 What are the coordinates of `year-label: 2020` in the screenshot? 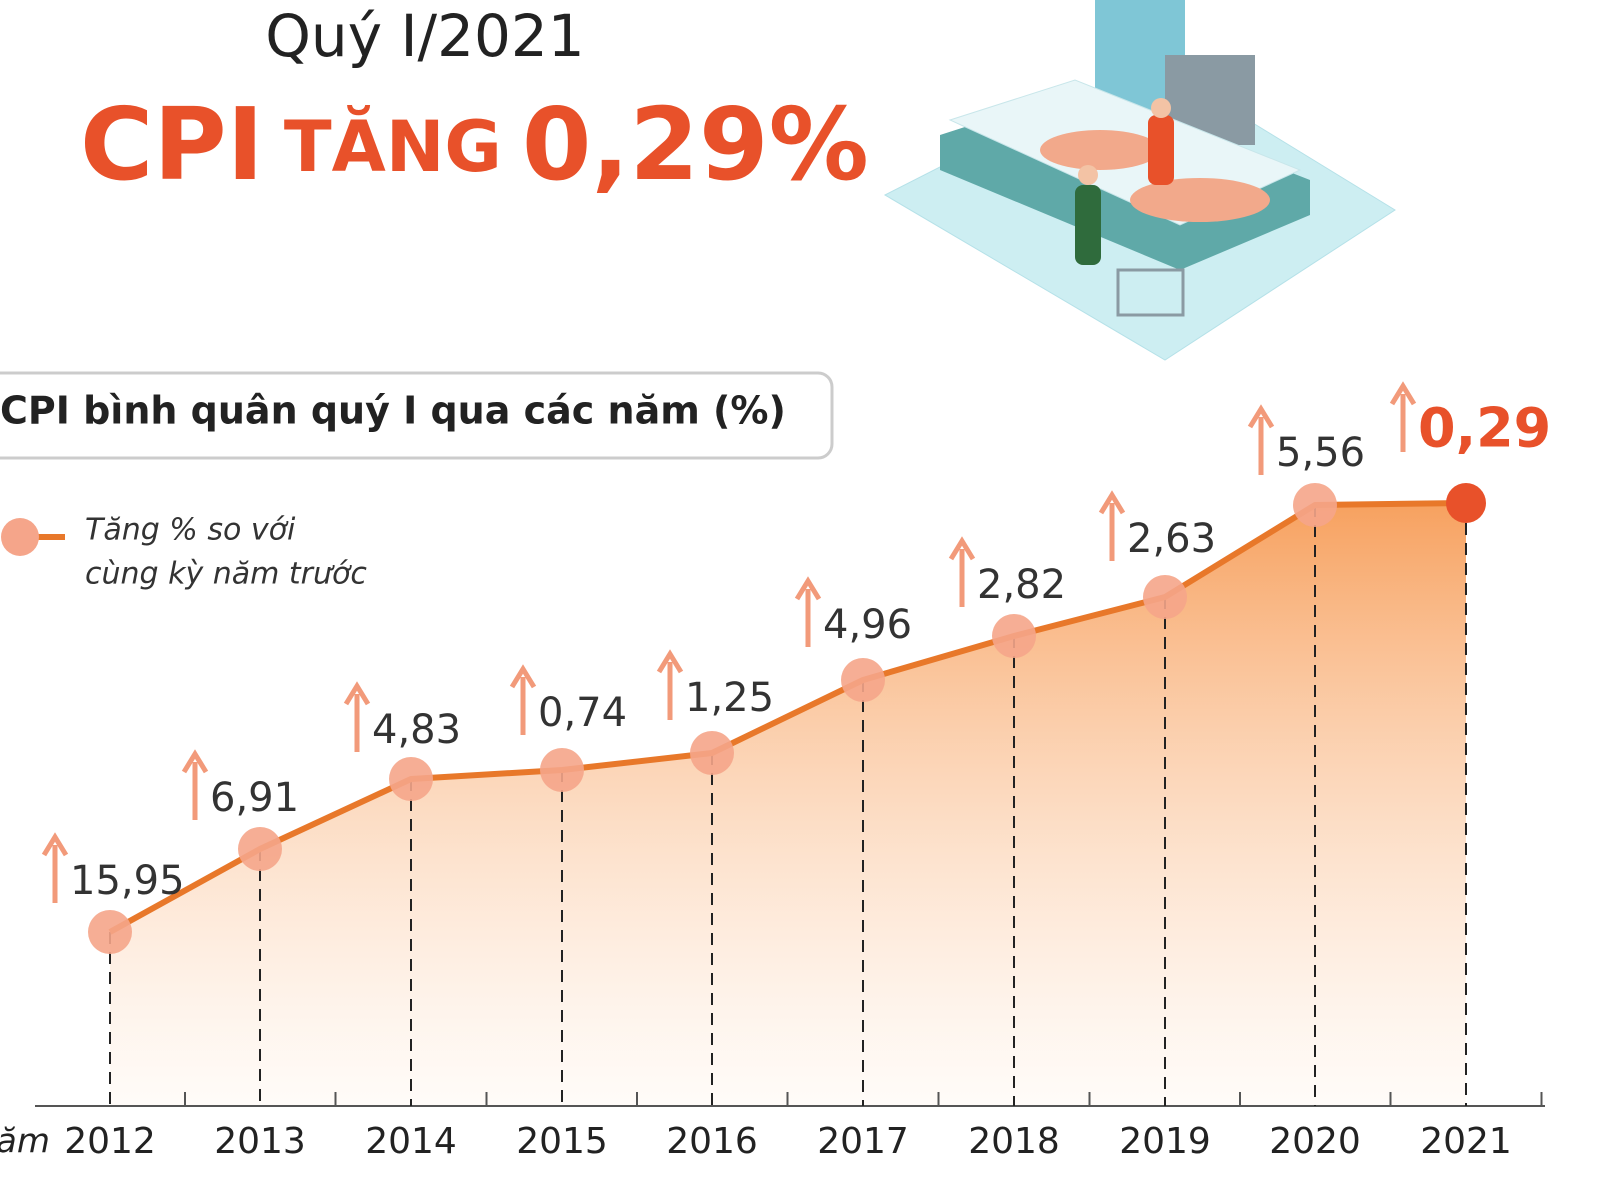 It's located at (1315, 1141).